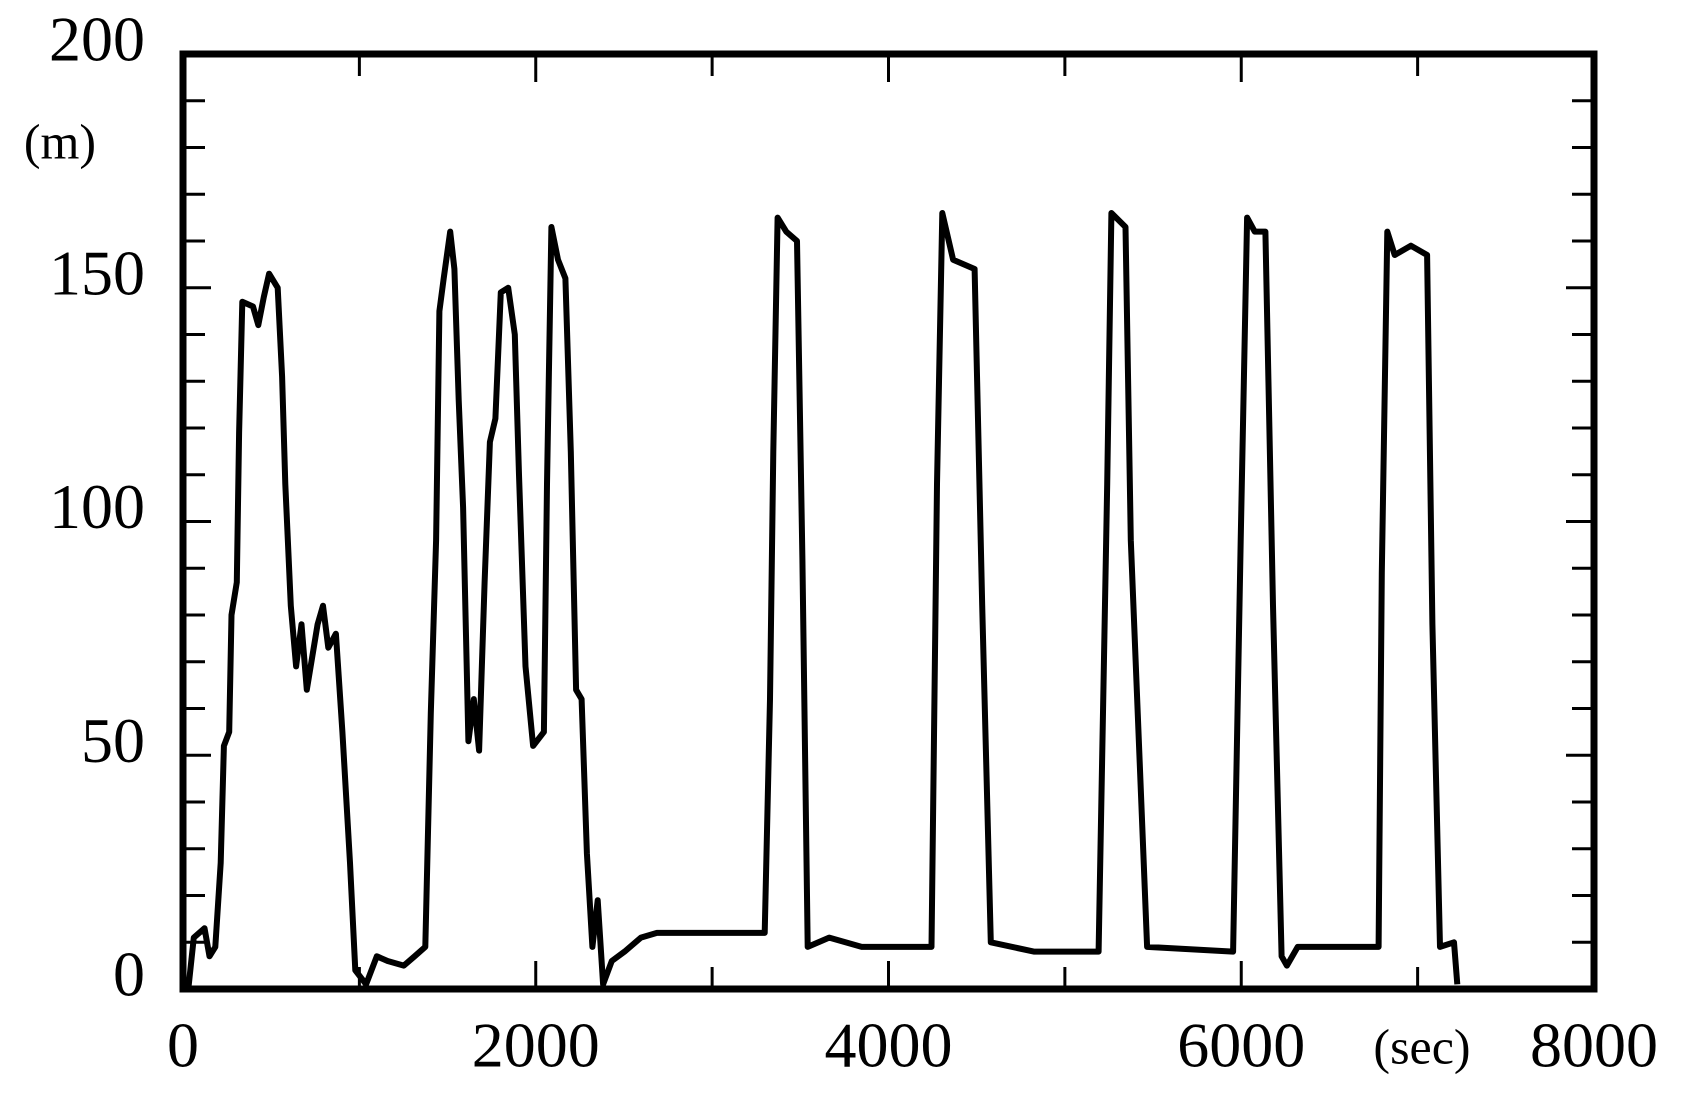 The image size is (1687, 1101). Describe the element at coordinates (97, 506) in the screenshot. I see `y-tick-label: 100` at that location.